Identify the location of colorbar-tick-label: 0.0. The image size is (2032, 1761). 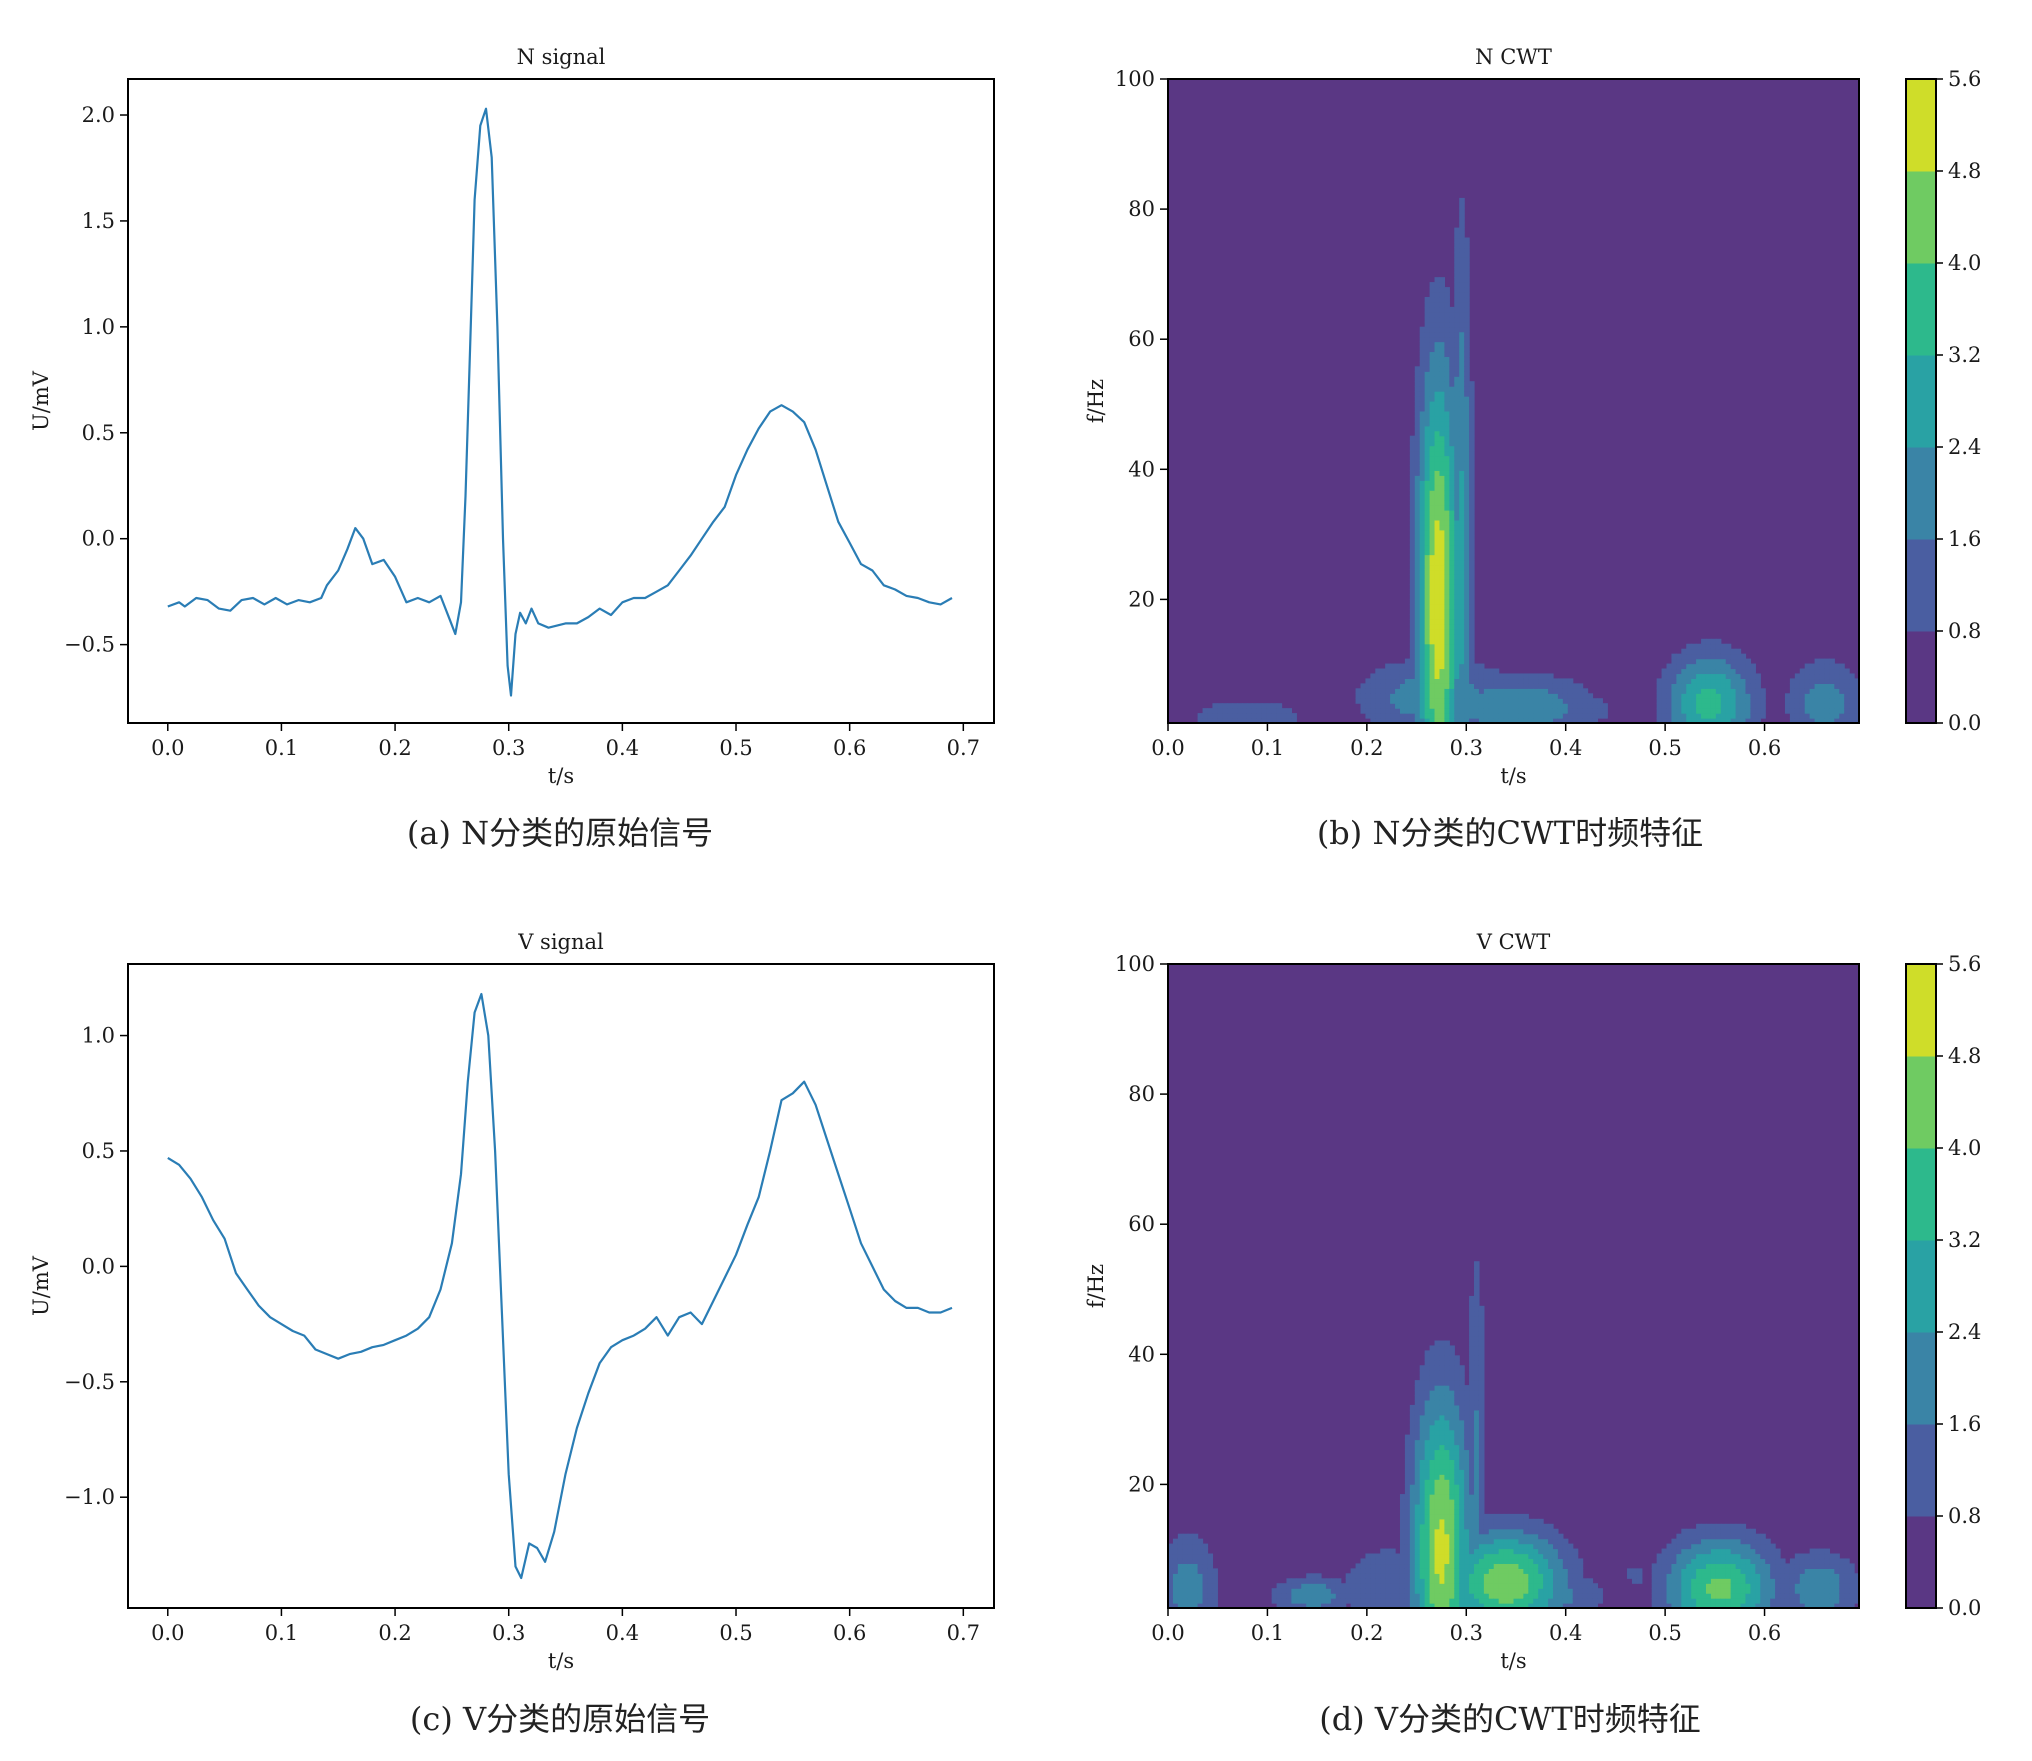
(1964, 1608).